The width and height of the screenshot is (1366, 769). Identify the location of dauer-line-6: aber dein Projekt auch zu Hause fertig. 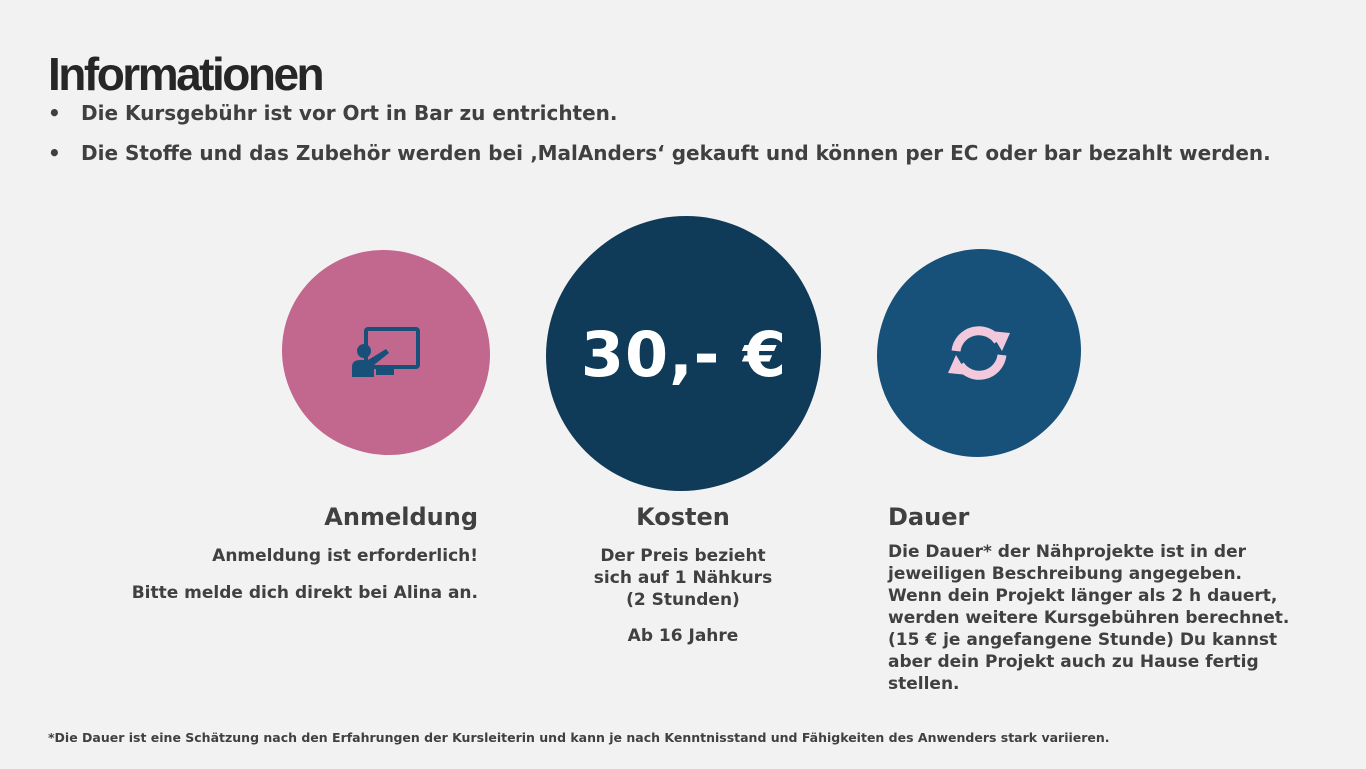
(1073, 662).